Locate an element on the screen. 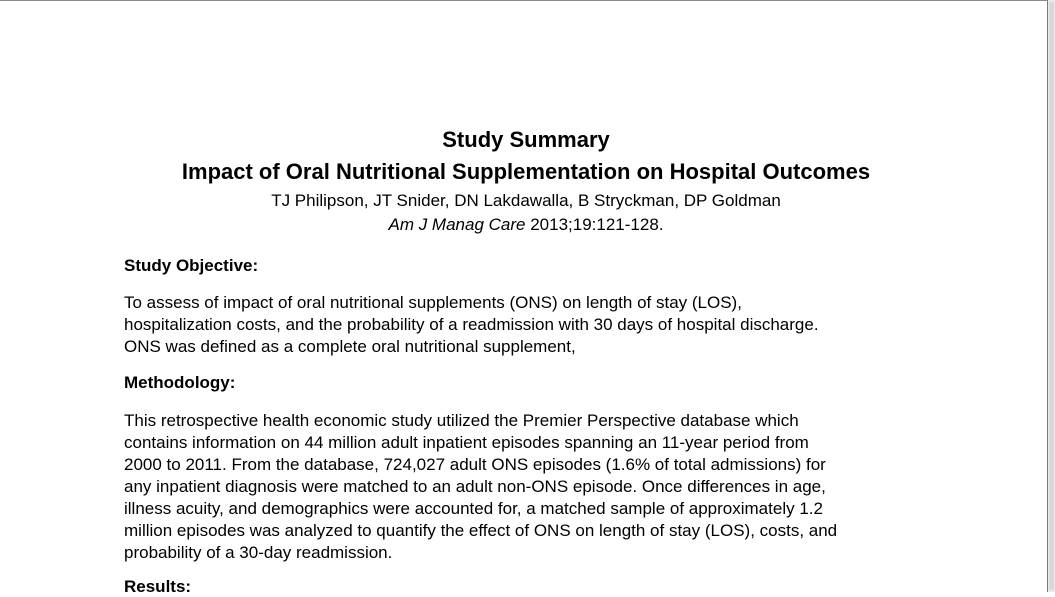  citation-line: Am J Manag Care 2013;19:121-128. is located at coordinates (526, 225).